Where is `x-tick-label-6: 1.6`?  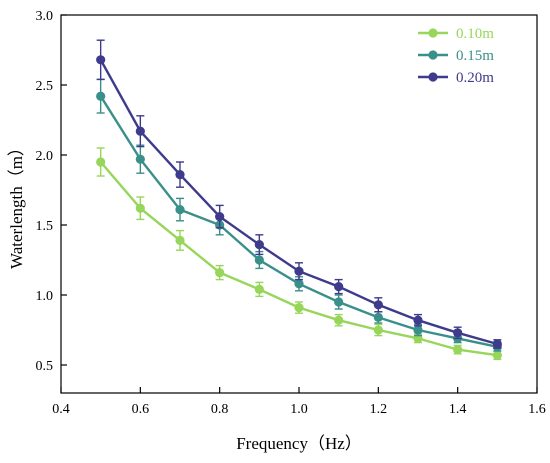
x-tick-label-6: 1.6 is located at coordinates (537, 409).